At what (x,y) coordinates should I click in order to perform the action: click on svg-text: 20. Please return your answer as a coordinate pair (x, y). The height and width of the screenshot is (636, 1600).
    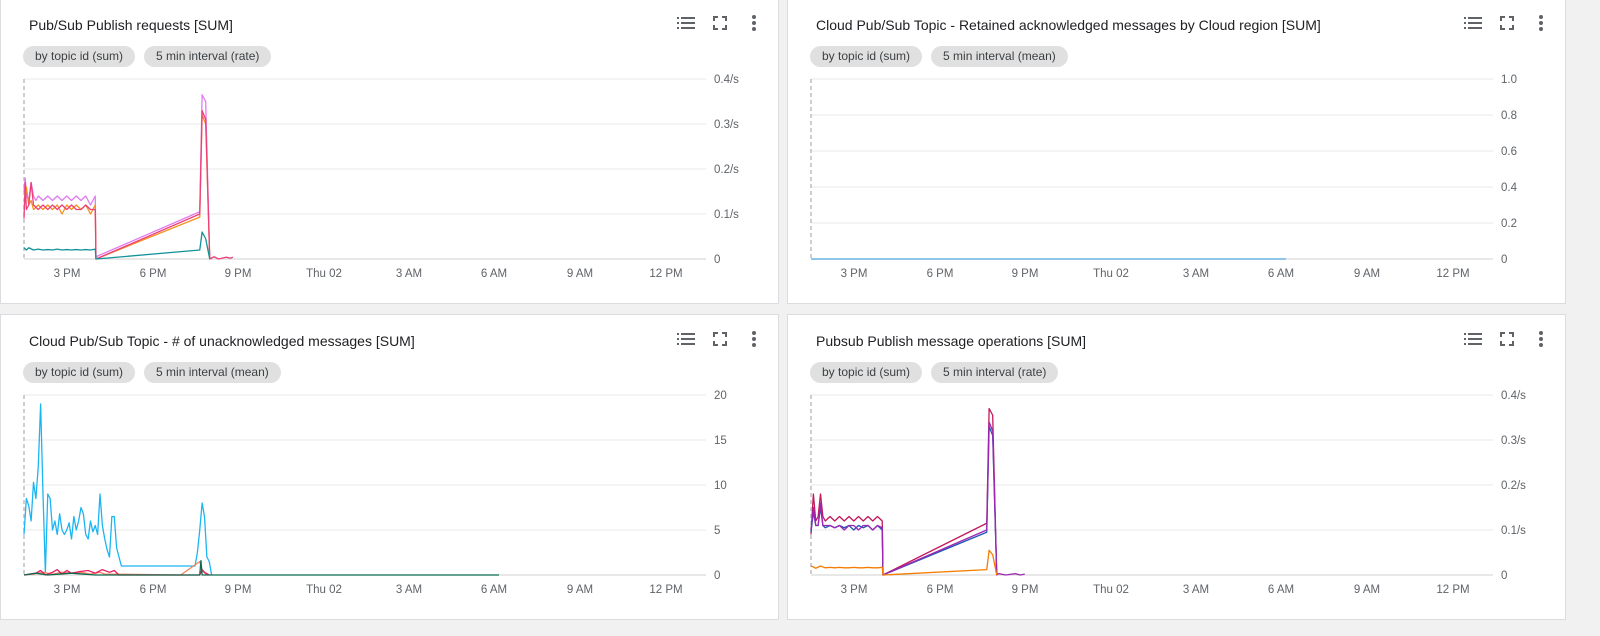
    Looking at the image, I should click on (720, 396).